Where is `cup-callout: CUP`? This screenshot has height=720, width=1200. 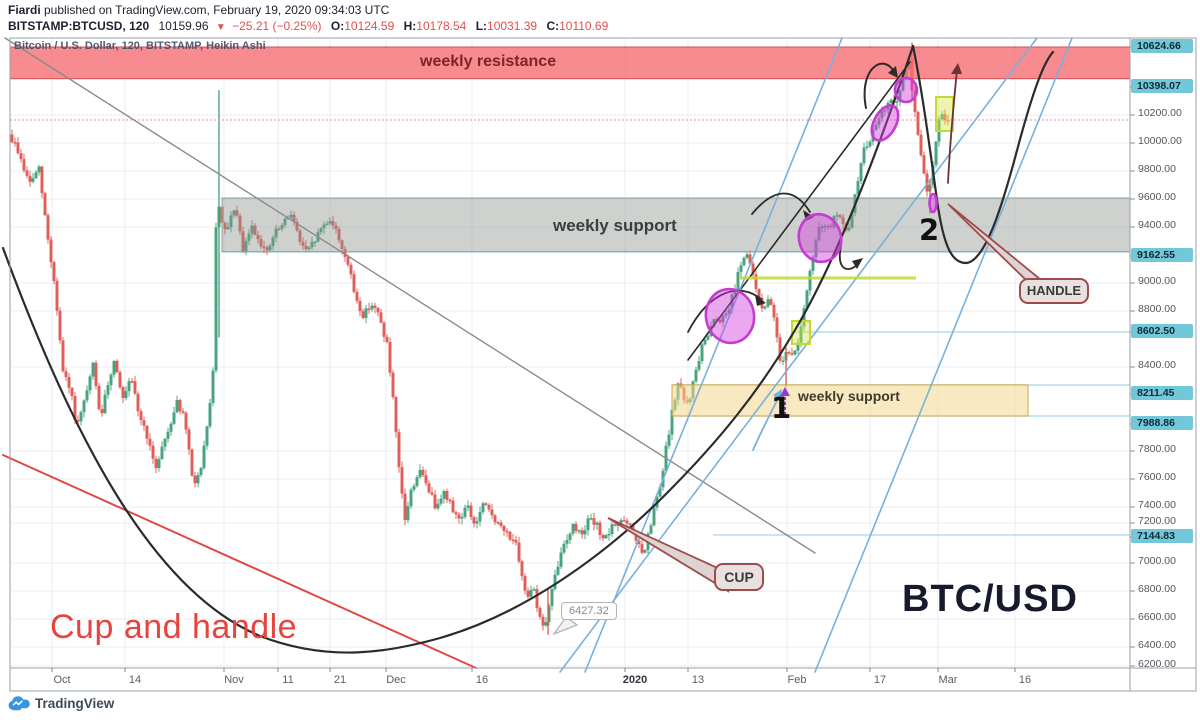 cup-callout: CUP is located at coordinates (739, 577).